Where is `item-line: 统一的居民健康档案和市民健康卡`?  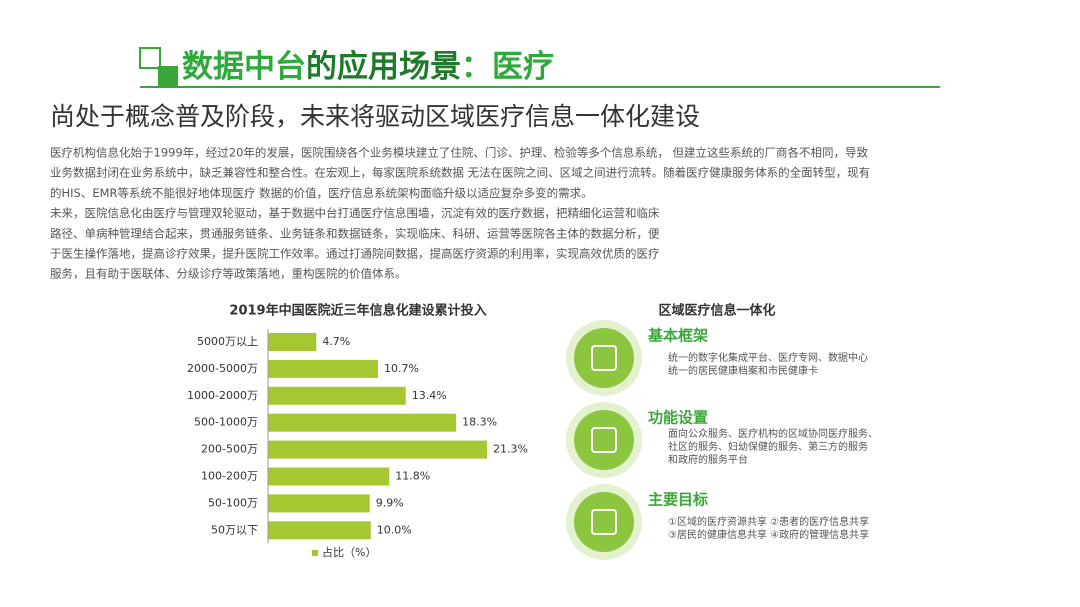
item-line: 统一的居民健康档案和市民健康卡 is located at coordinates (743, 370).